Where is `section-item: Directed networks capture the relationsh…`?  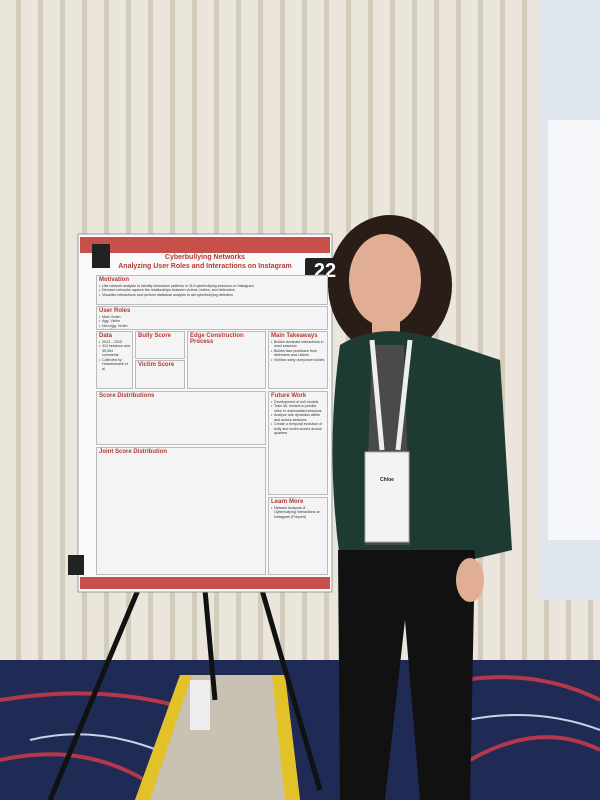 section-item: Directed networks capture the relationsh… is located at coordinates (212, 290).